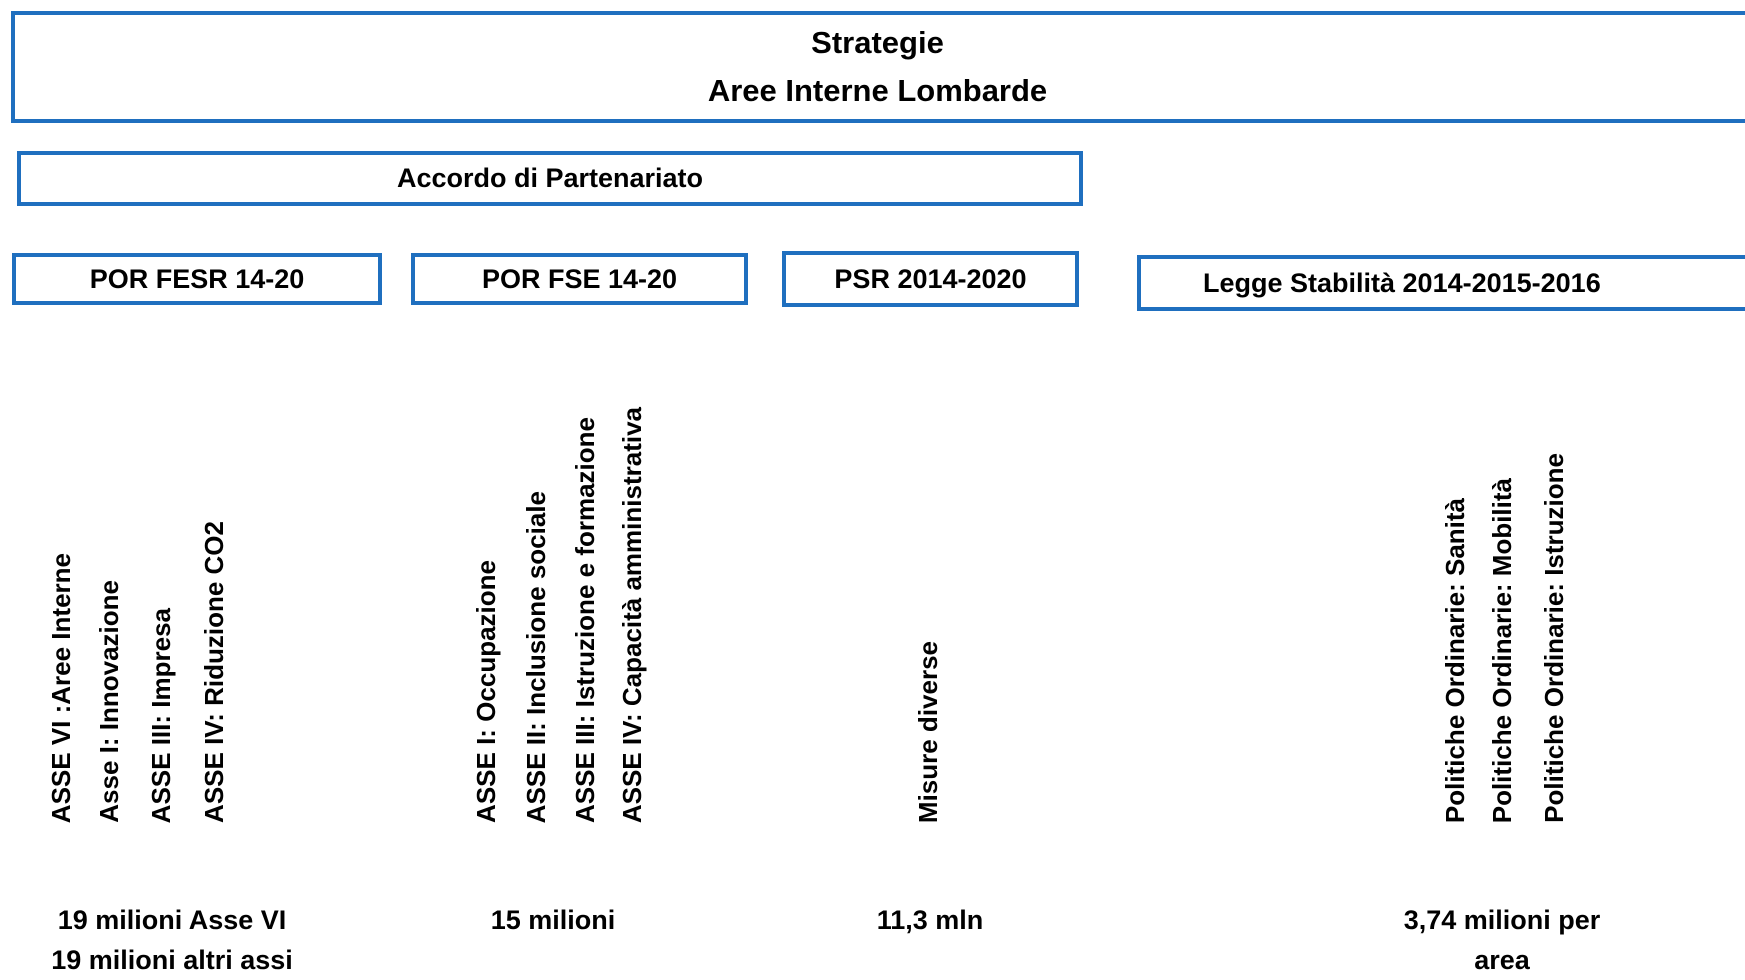 The image size is (1745, 980). What do you see at coordinates (536, 656) in the screenshot?
I see `program-item: ASSE II: Inclusione sociale` at bounding box center [536, 656].